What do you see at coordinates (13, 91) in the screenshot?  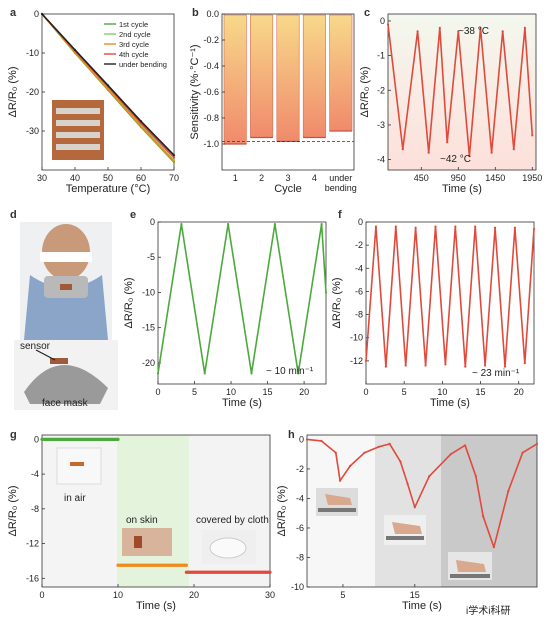 I see `y-axis-title-a: ΔR/R₀ (%)` at bounding box center [13, 91].